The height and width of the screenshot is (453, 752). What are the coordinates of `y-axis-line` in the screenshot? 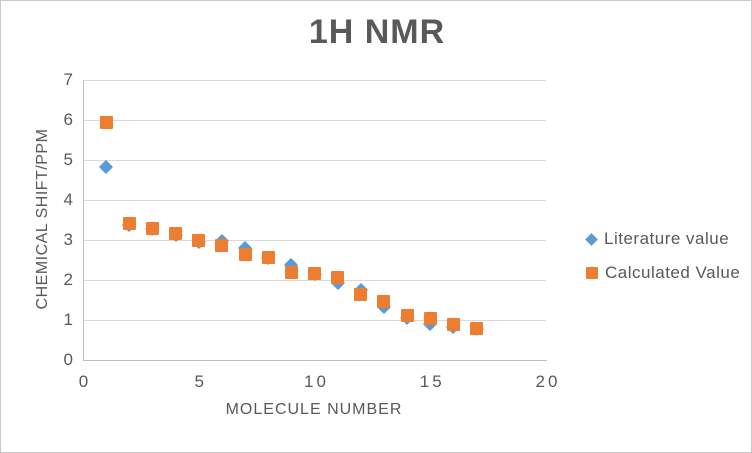 It's located at (83, 220).